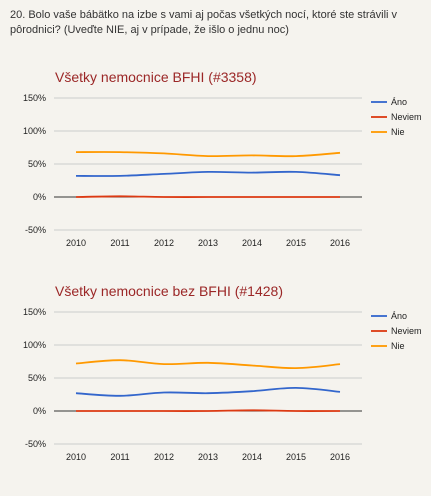 The image size is (431, 496). What do you see at coordinates (169, 291) in the screenshot?
I see `chart-title: Všetky nemocnice bez BFHI (#1428)` at bounding box center [169, 291].